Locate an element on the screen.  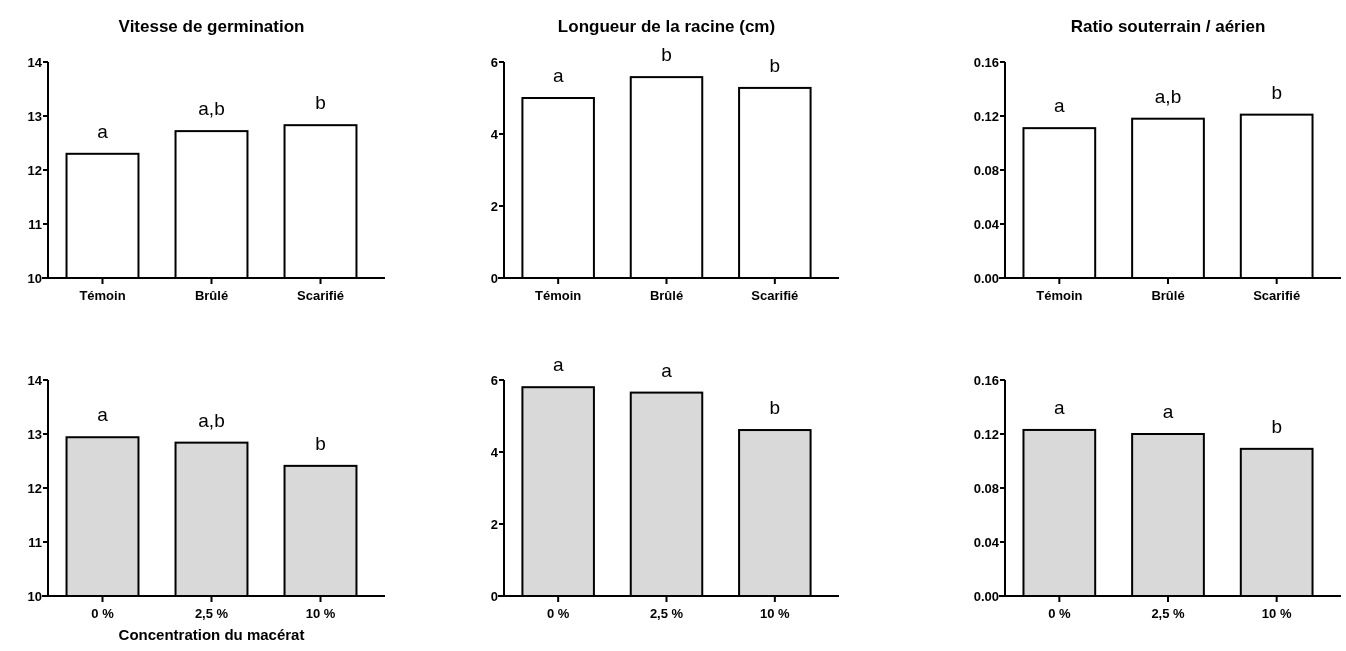
chart-title: Vitesse de germination is located at coordinates (211, 26).